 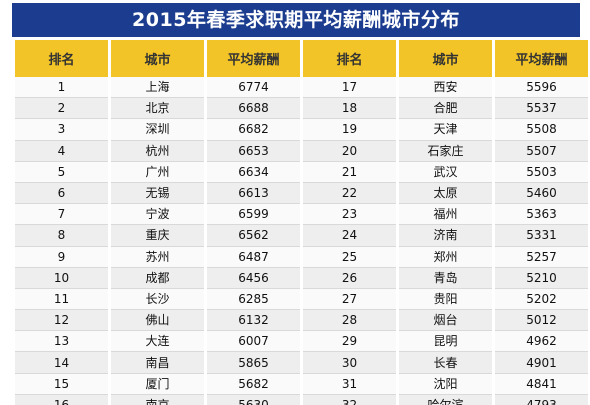 What do you see at coordinates (296, 20) in the screenshot?
I see `table-title: 2015年春季求职期平均薪酬城市分布` at bounding box center [296, 20].